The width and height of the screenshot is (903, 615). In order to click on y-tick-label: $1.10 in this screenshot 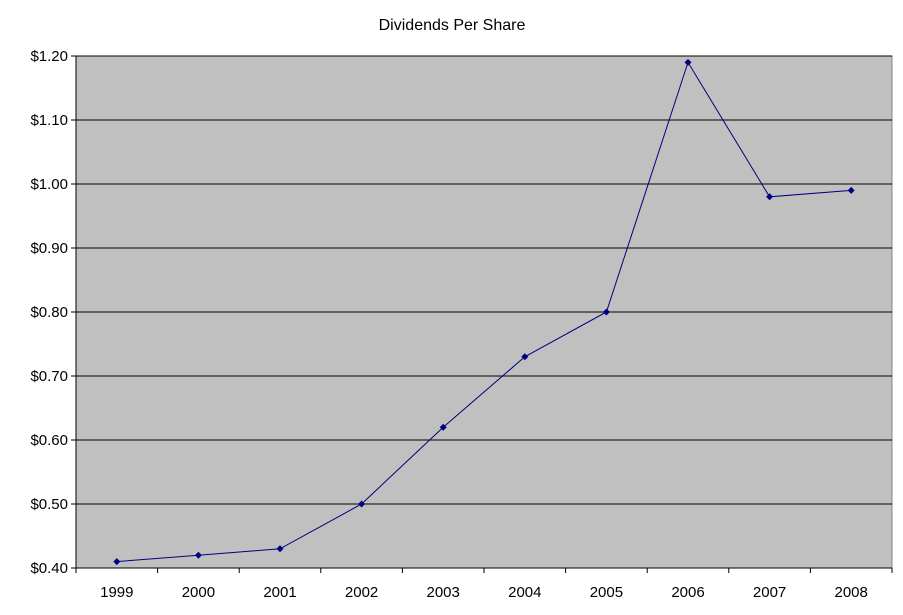, I will do `click(49, 120)`.